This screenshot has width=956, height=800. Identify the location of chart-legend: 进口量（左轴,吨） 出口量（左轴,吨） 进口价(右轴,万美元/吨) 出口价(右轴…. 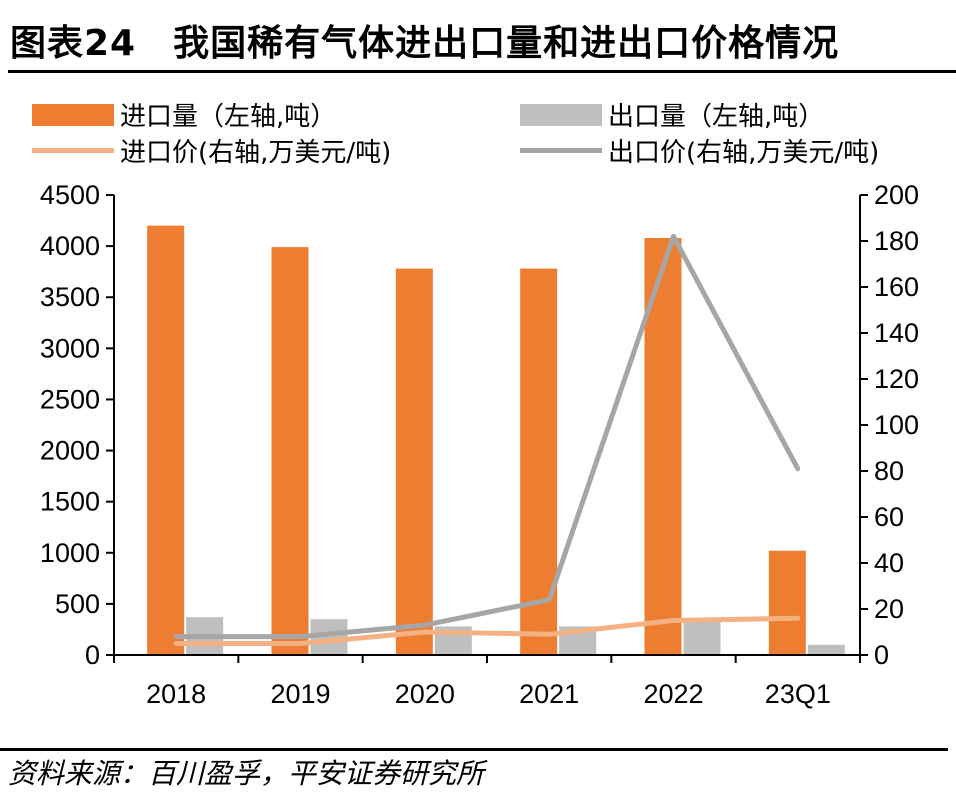
(478, 132).